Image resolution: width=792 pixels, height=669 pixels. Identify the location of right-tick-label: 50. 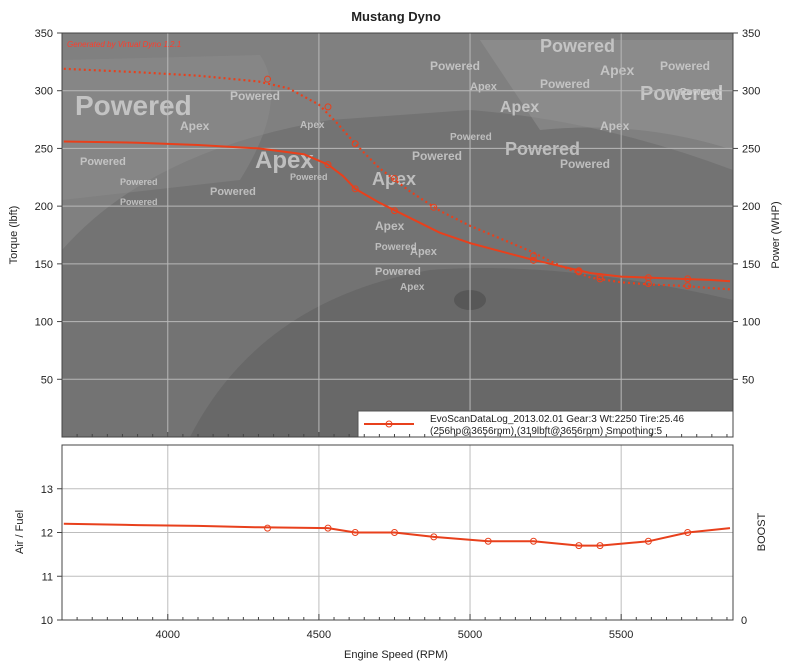
(748, 380).